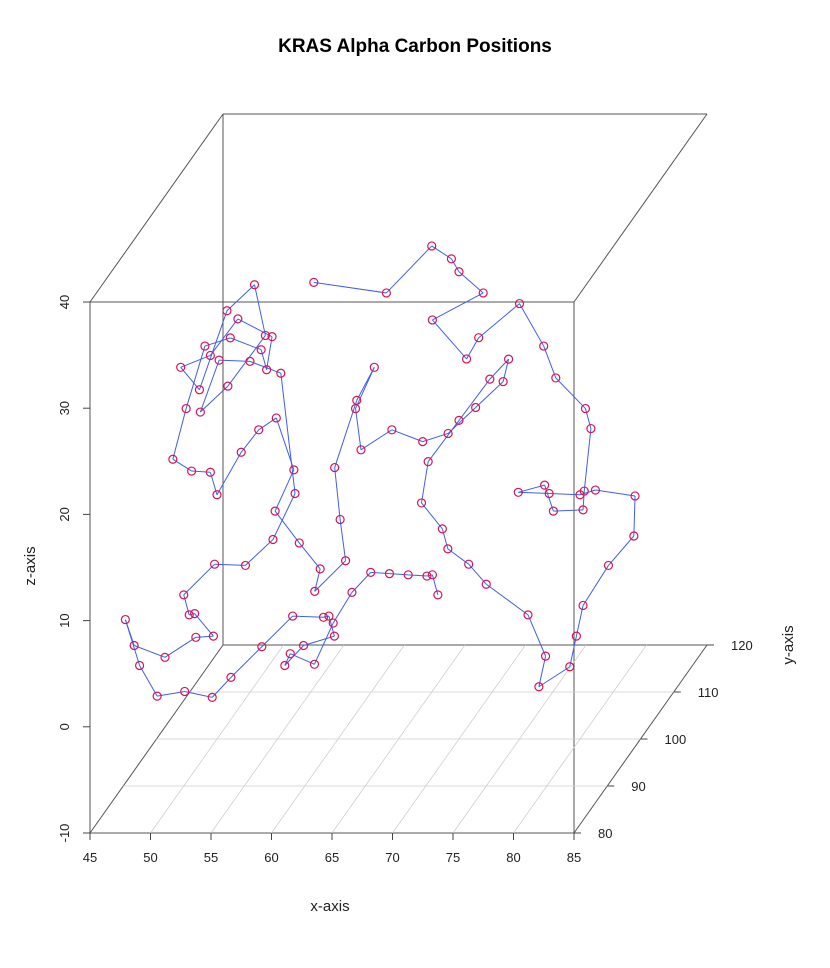  Describe the element at coordinates (64, 833) in the screenshot. I see `z-tick-label: -10` at that location.